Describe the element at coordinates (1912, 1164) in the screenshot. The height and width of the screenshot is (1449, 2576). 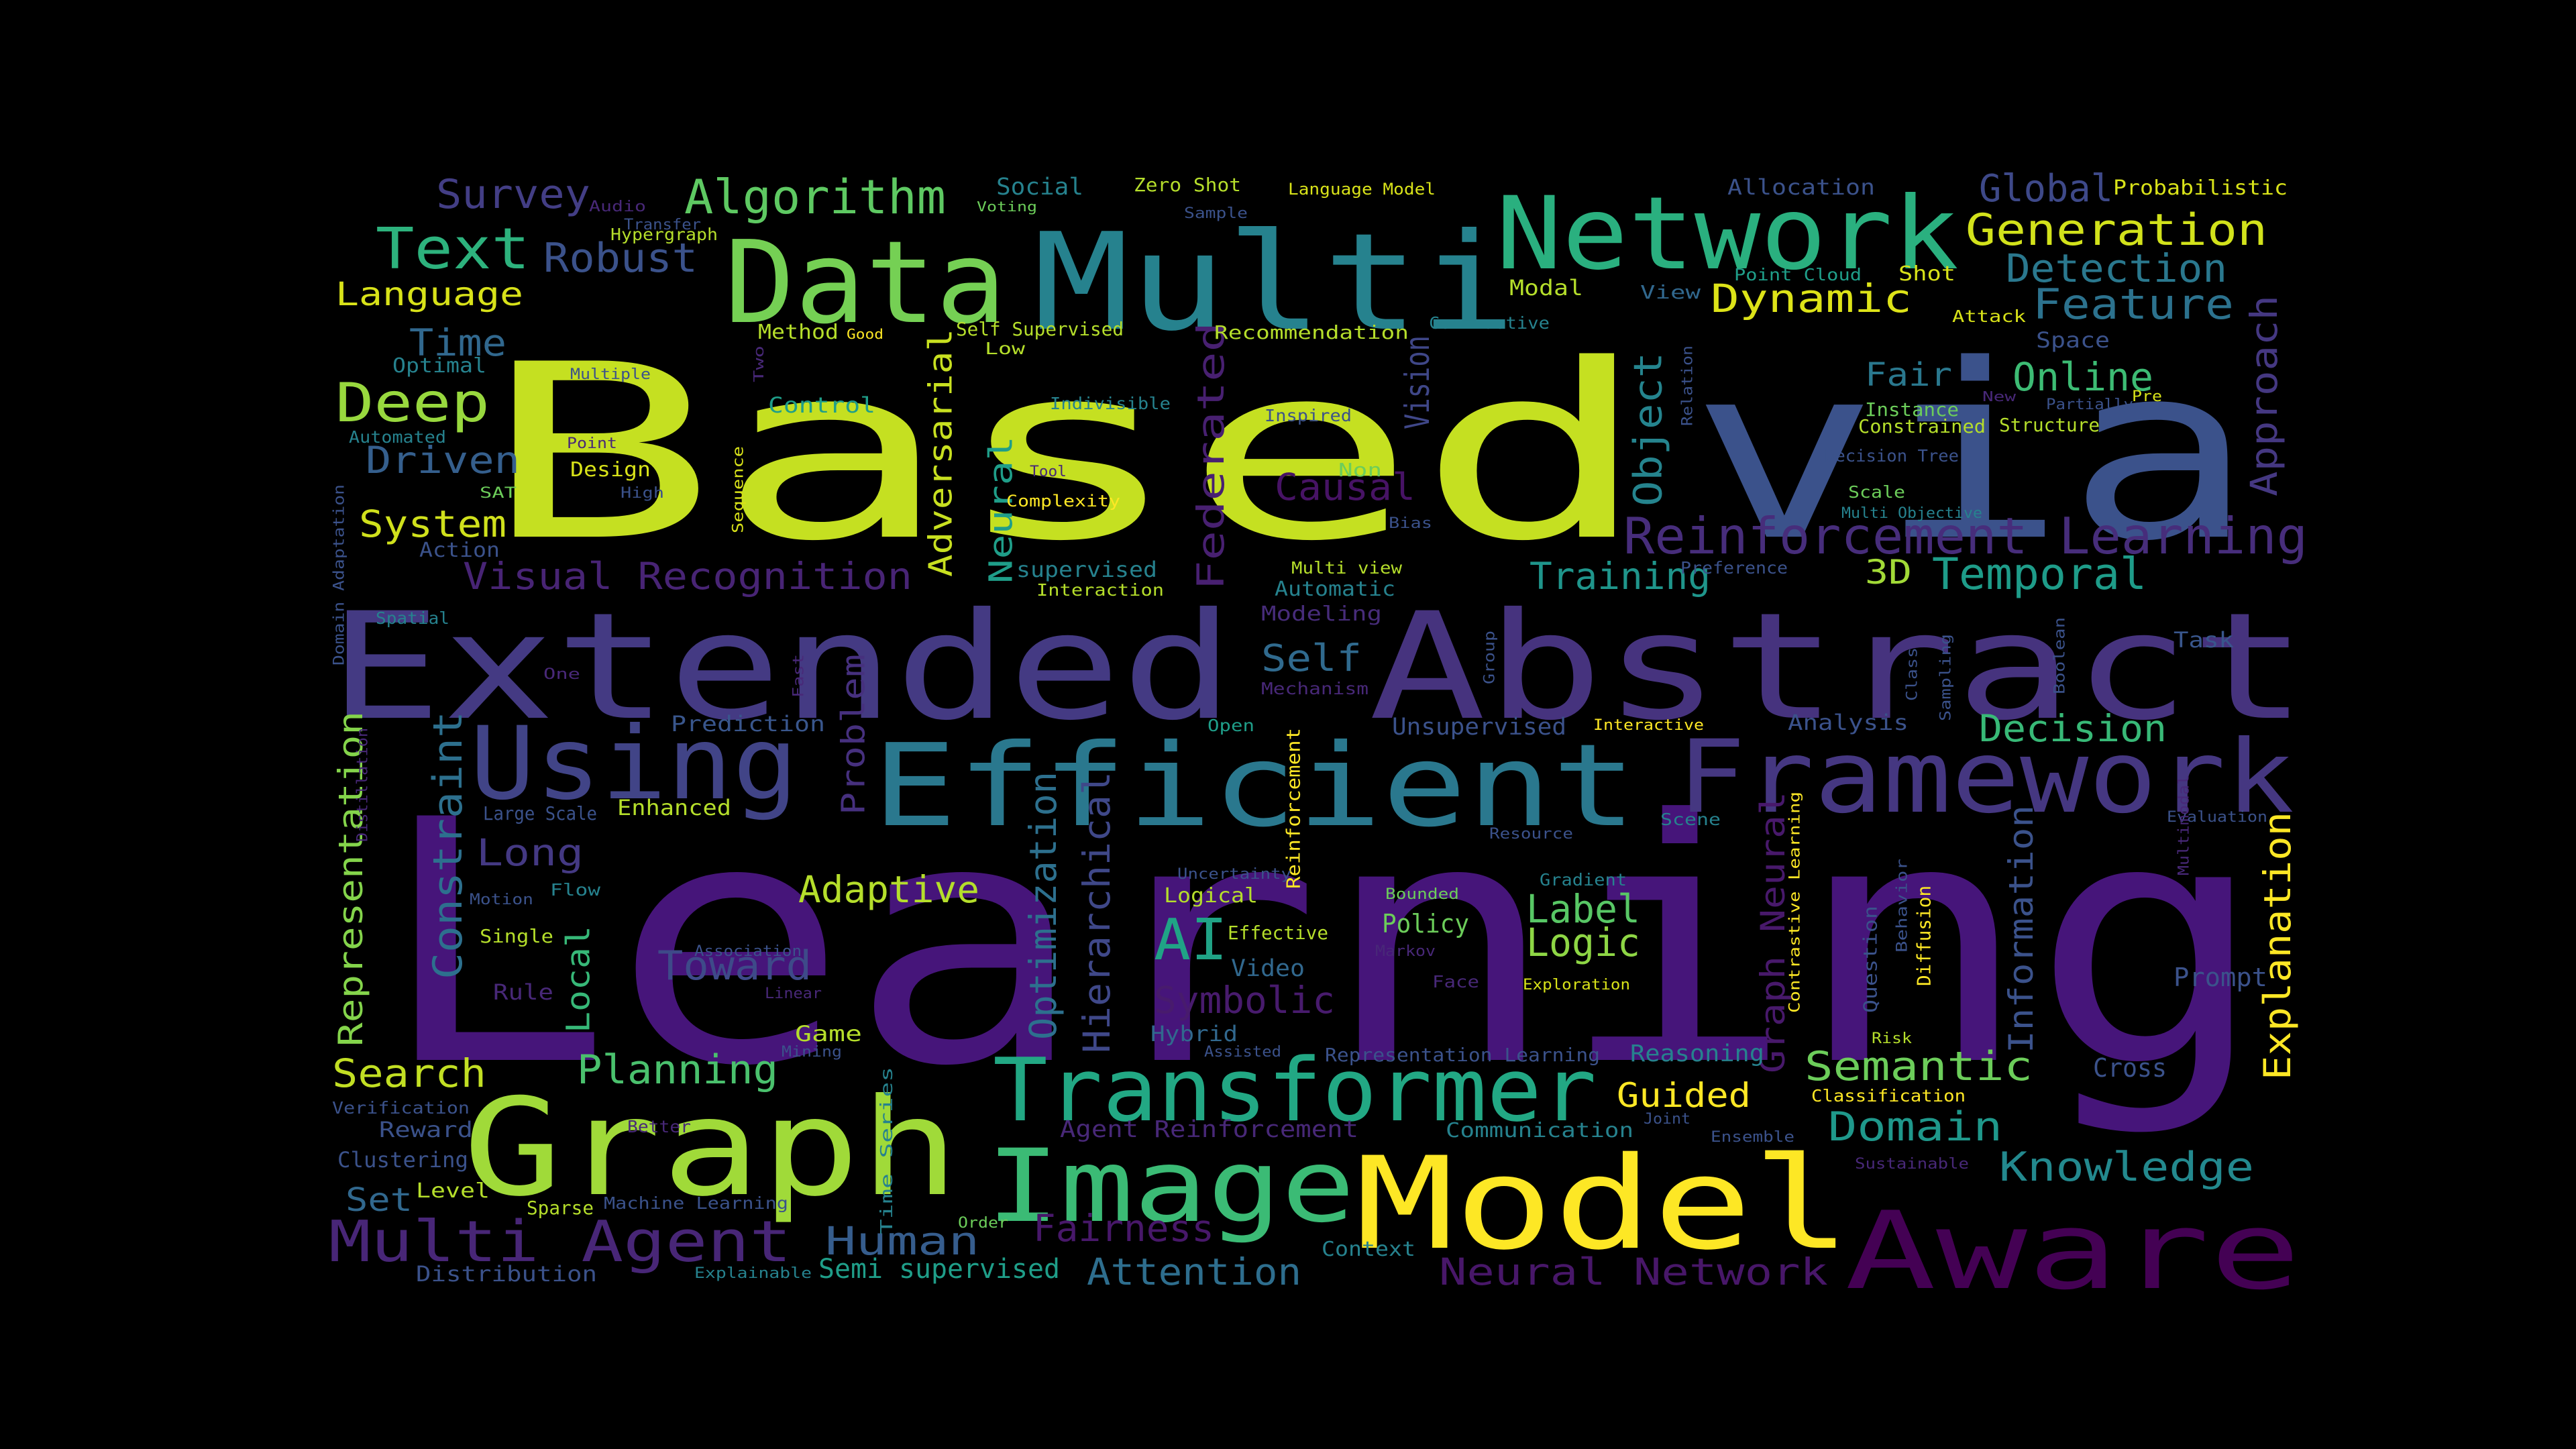
I see `word-sustainable: Sustainable` at that location.